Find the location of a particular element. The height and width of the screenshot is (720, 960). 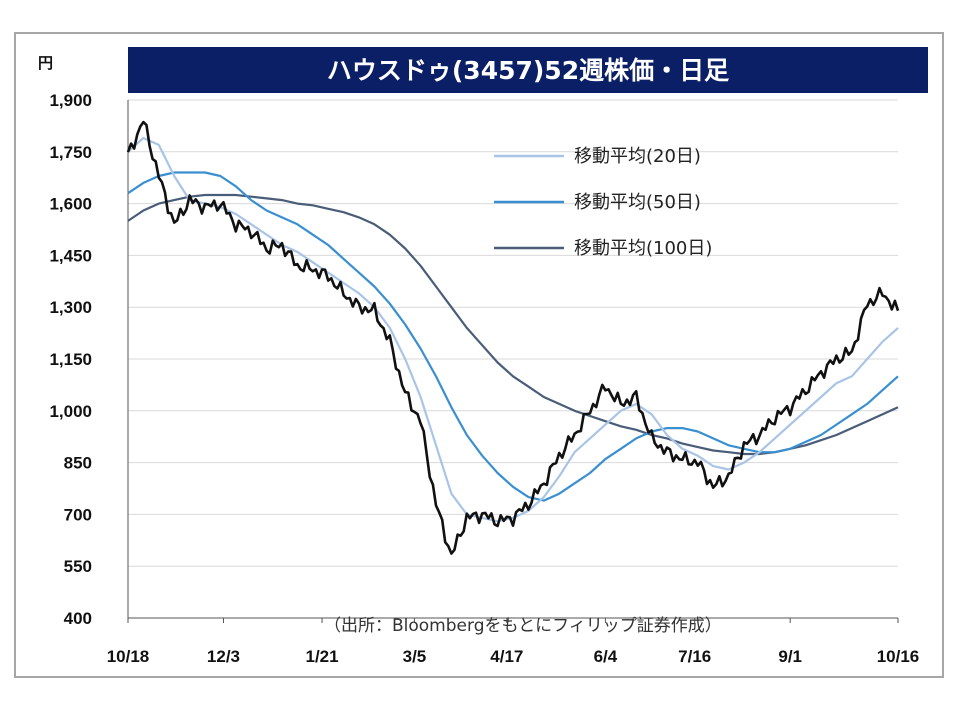

x-tick-label: 10/18 is located at coordinates (128, 656).